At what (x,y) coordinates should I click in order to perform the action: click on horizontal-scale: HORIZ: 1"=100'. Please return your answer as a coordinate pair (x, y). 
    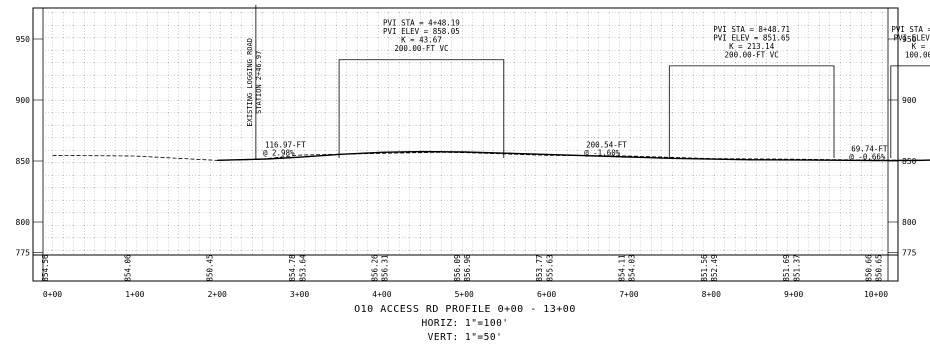
    Looking at the image, I should click on (464, 323).